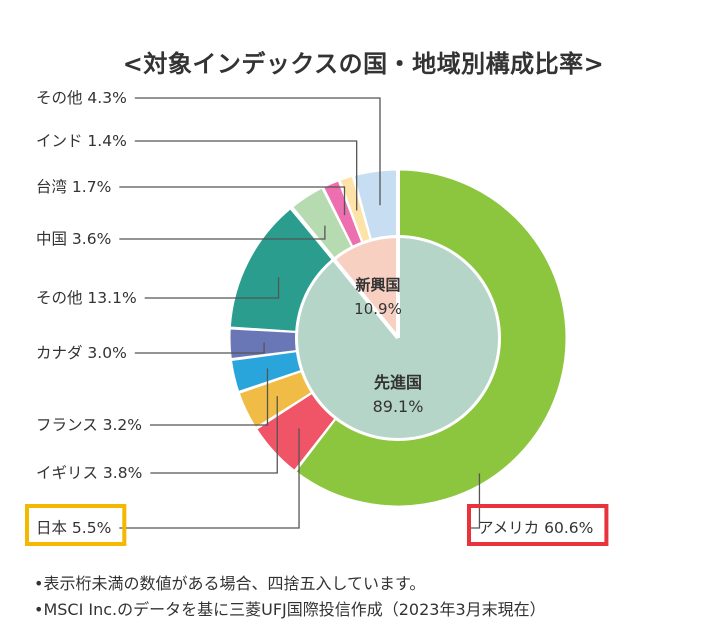  I want to click on inner-label-developed-value: 89.1%, so click(398, 406).